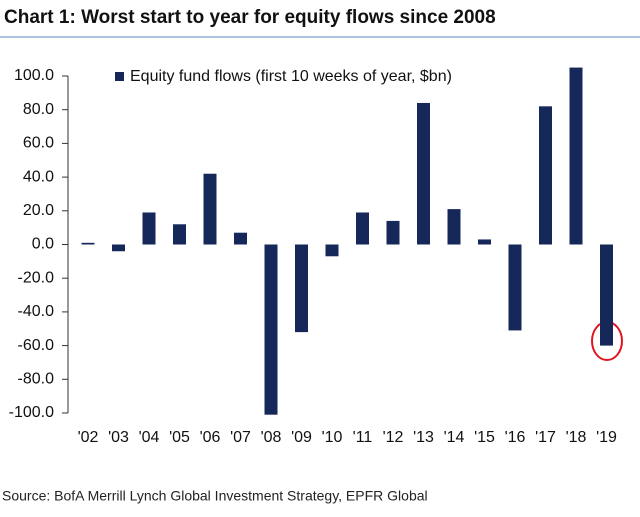  What do you see at coordinates (363, 437) in the screenshot?
I see `x-tick-label: '11` at bounding box center [363, 437].